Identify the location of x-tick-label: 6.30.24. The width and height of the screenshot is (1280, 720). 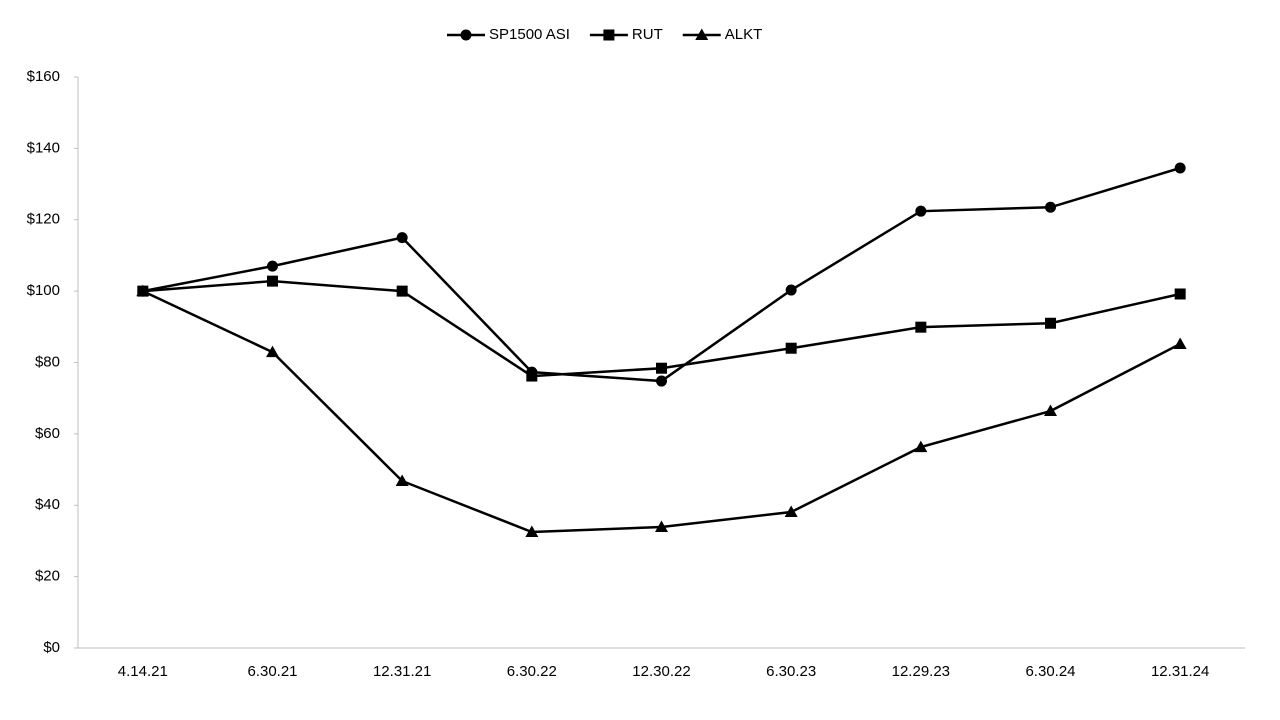
(1050, 671).